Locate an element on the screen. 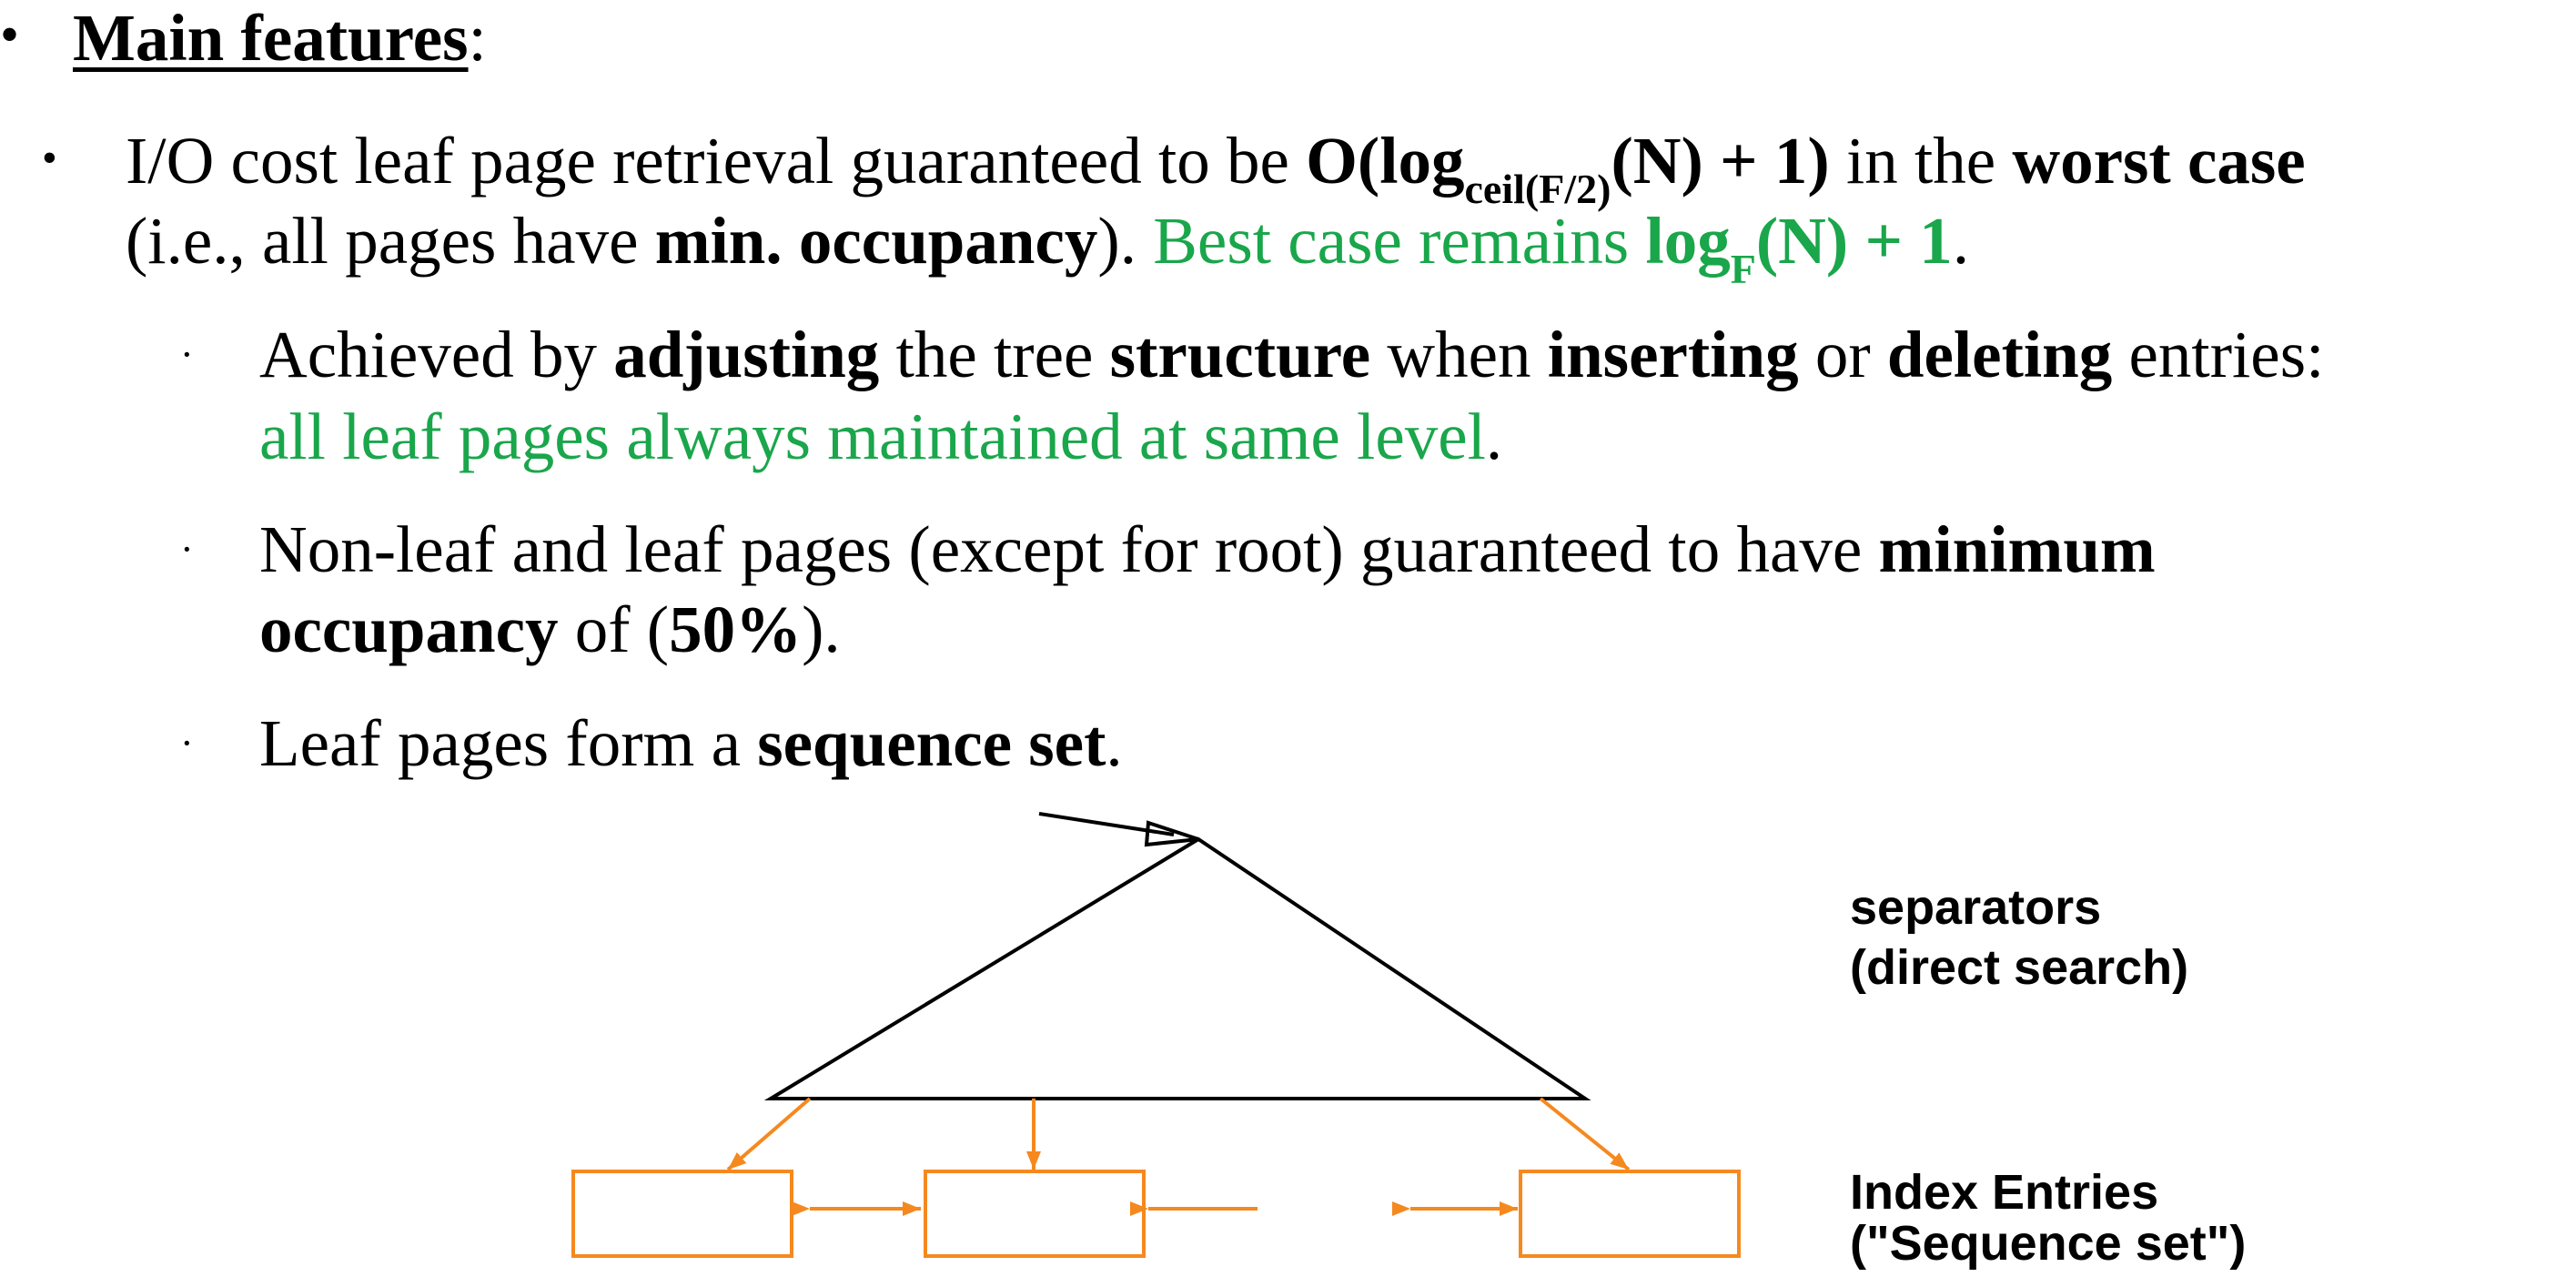 The height and width of the screenshot is (1287, 2576). heading-title: Main features is located at coordinates (271, 38).